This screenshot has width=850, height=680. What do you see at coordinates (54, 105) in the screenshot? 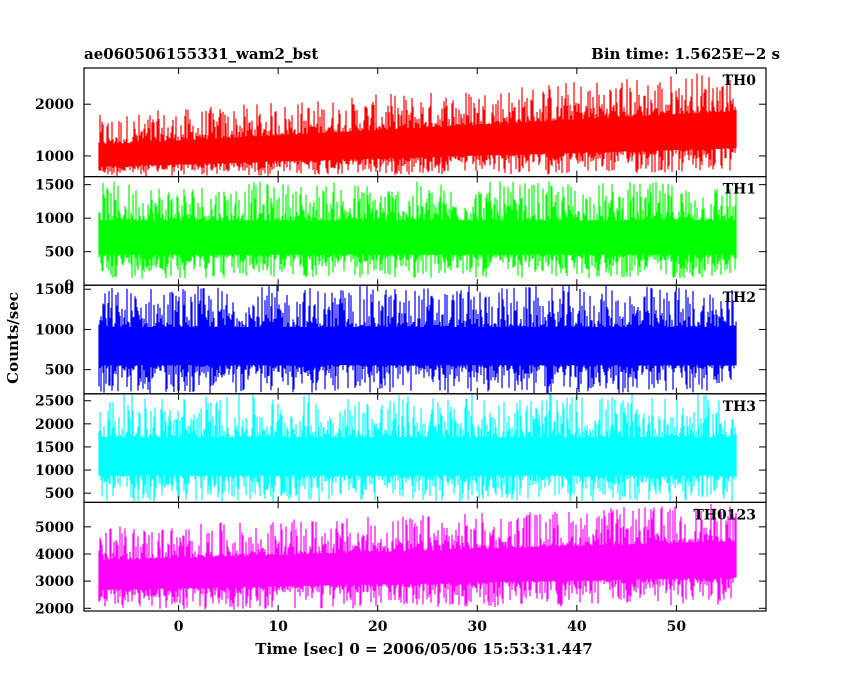
I see `y-tick-label-th0: 2000` at bounding box center [54, 105].